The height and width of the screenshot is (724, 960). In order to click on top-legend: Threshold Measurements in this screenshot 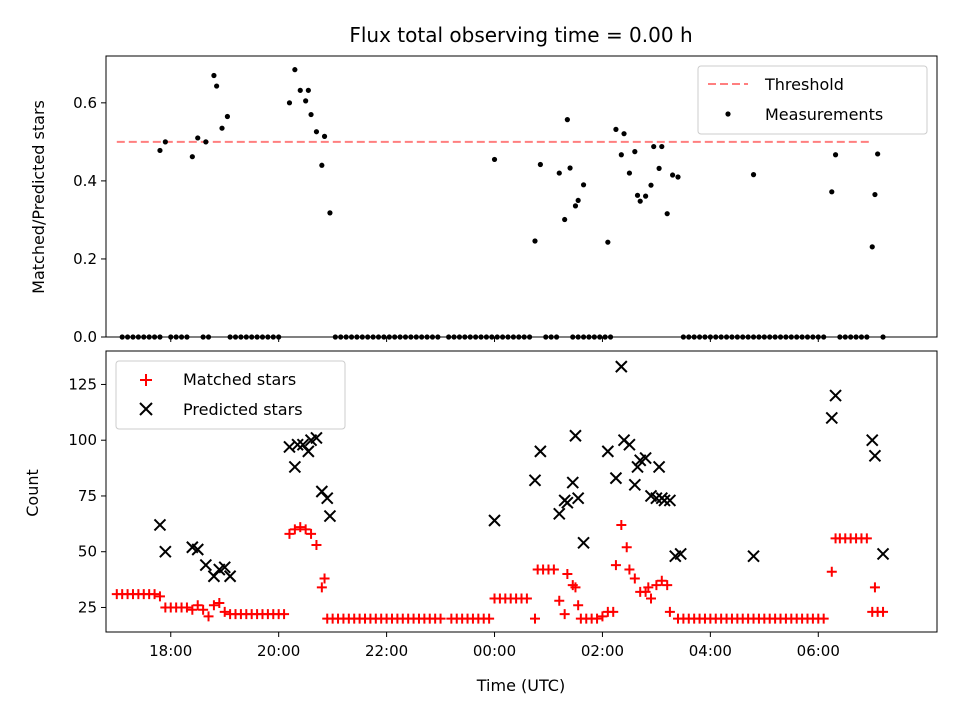, I will do `click(812, 100)`.